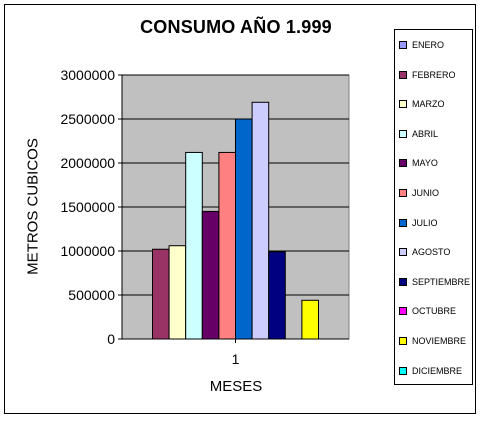  What do you see at coordinates (425, 193) in the screenshot?
I see `legend-label: JUNIO` at bounding box center [425, 193].